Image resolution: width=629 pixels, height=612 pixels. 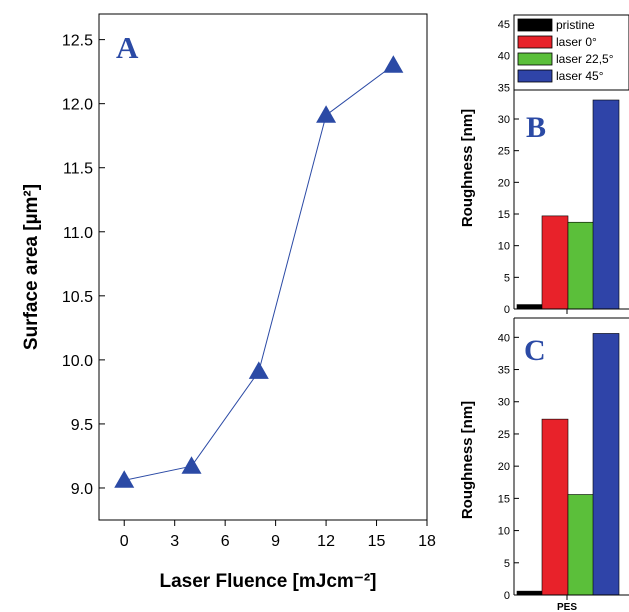 What do you see at coordinates (568, 204) in the screenshot?
I see `panel-b-bars` at bounding box center [568, 204].